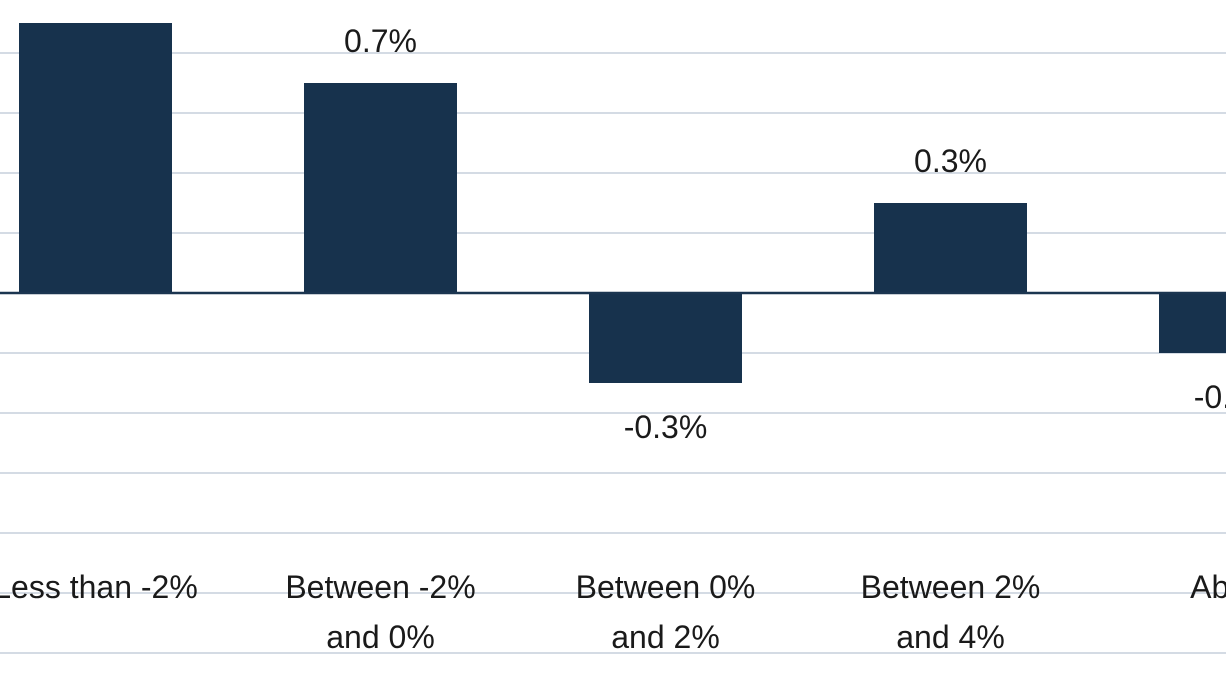 The width and height of the screenshot is (1226, 690). I want to click on x-tick-label: Between -2%, so click(380, 587).